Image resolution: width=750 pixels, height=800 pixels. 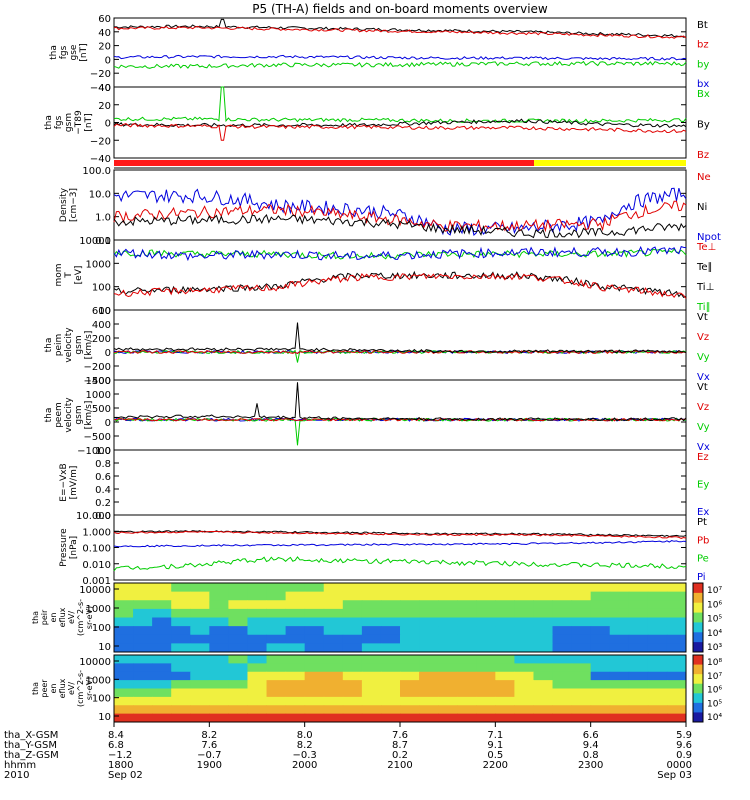 I want to click on colorbar-tick-label: 10⁸, so click(x=714, y=663).